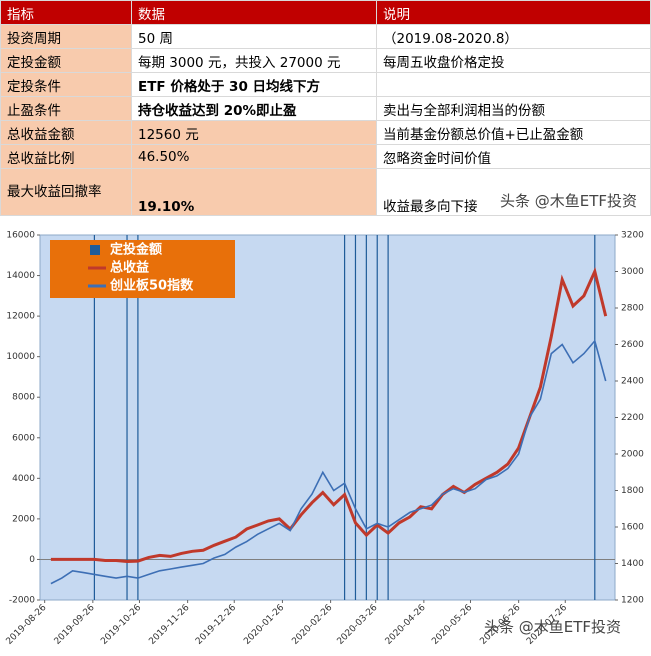 This screenshot has height=656, width=651. What do you see at coordinates (254, 84) in the screenshot?
I see `table-cell: ETF 价格处于 30 日均线下方` at bounding box center [254, 84].